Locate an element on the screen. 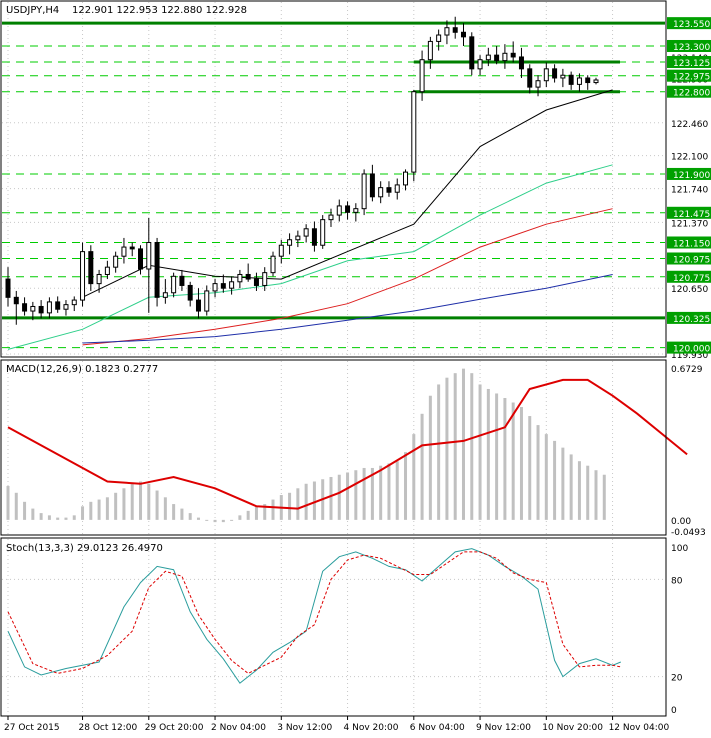 Image resolution: width=711 pixels, height=738 pixels. time-tick-label: 12 Nov 04:00 is located at coordinates (639, 728).